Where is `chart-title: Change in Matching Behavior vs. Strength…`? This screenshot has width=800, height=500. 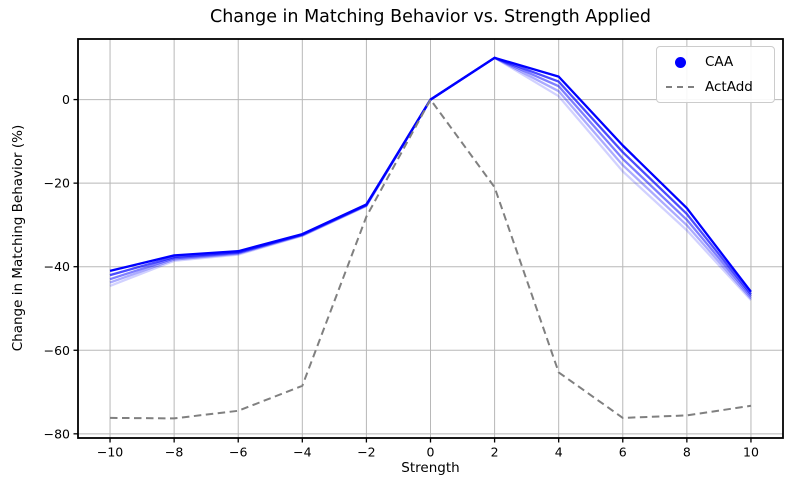
chart-title: Change in Matching Behavior vs. Strength… is located at coordinates (430, 17).